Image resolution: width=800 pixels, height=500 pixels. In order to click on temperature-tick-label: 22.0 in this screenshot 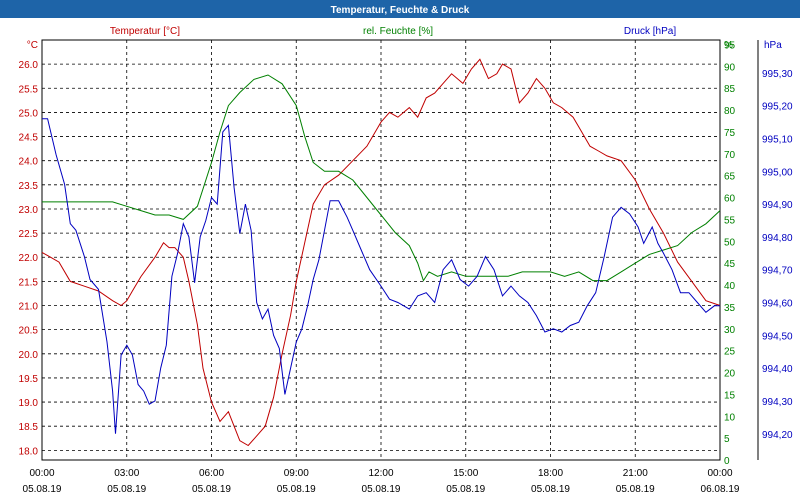, I will do `click(29, 258)`.